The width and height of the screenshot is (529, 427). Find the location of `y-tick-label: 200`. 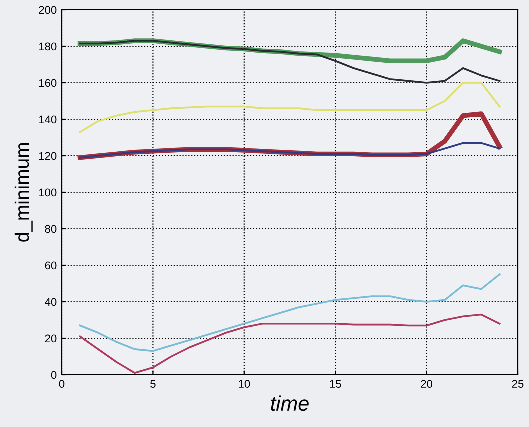

y-tick-label: 200 is located at coordinates (48, 10).